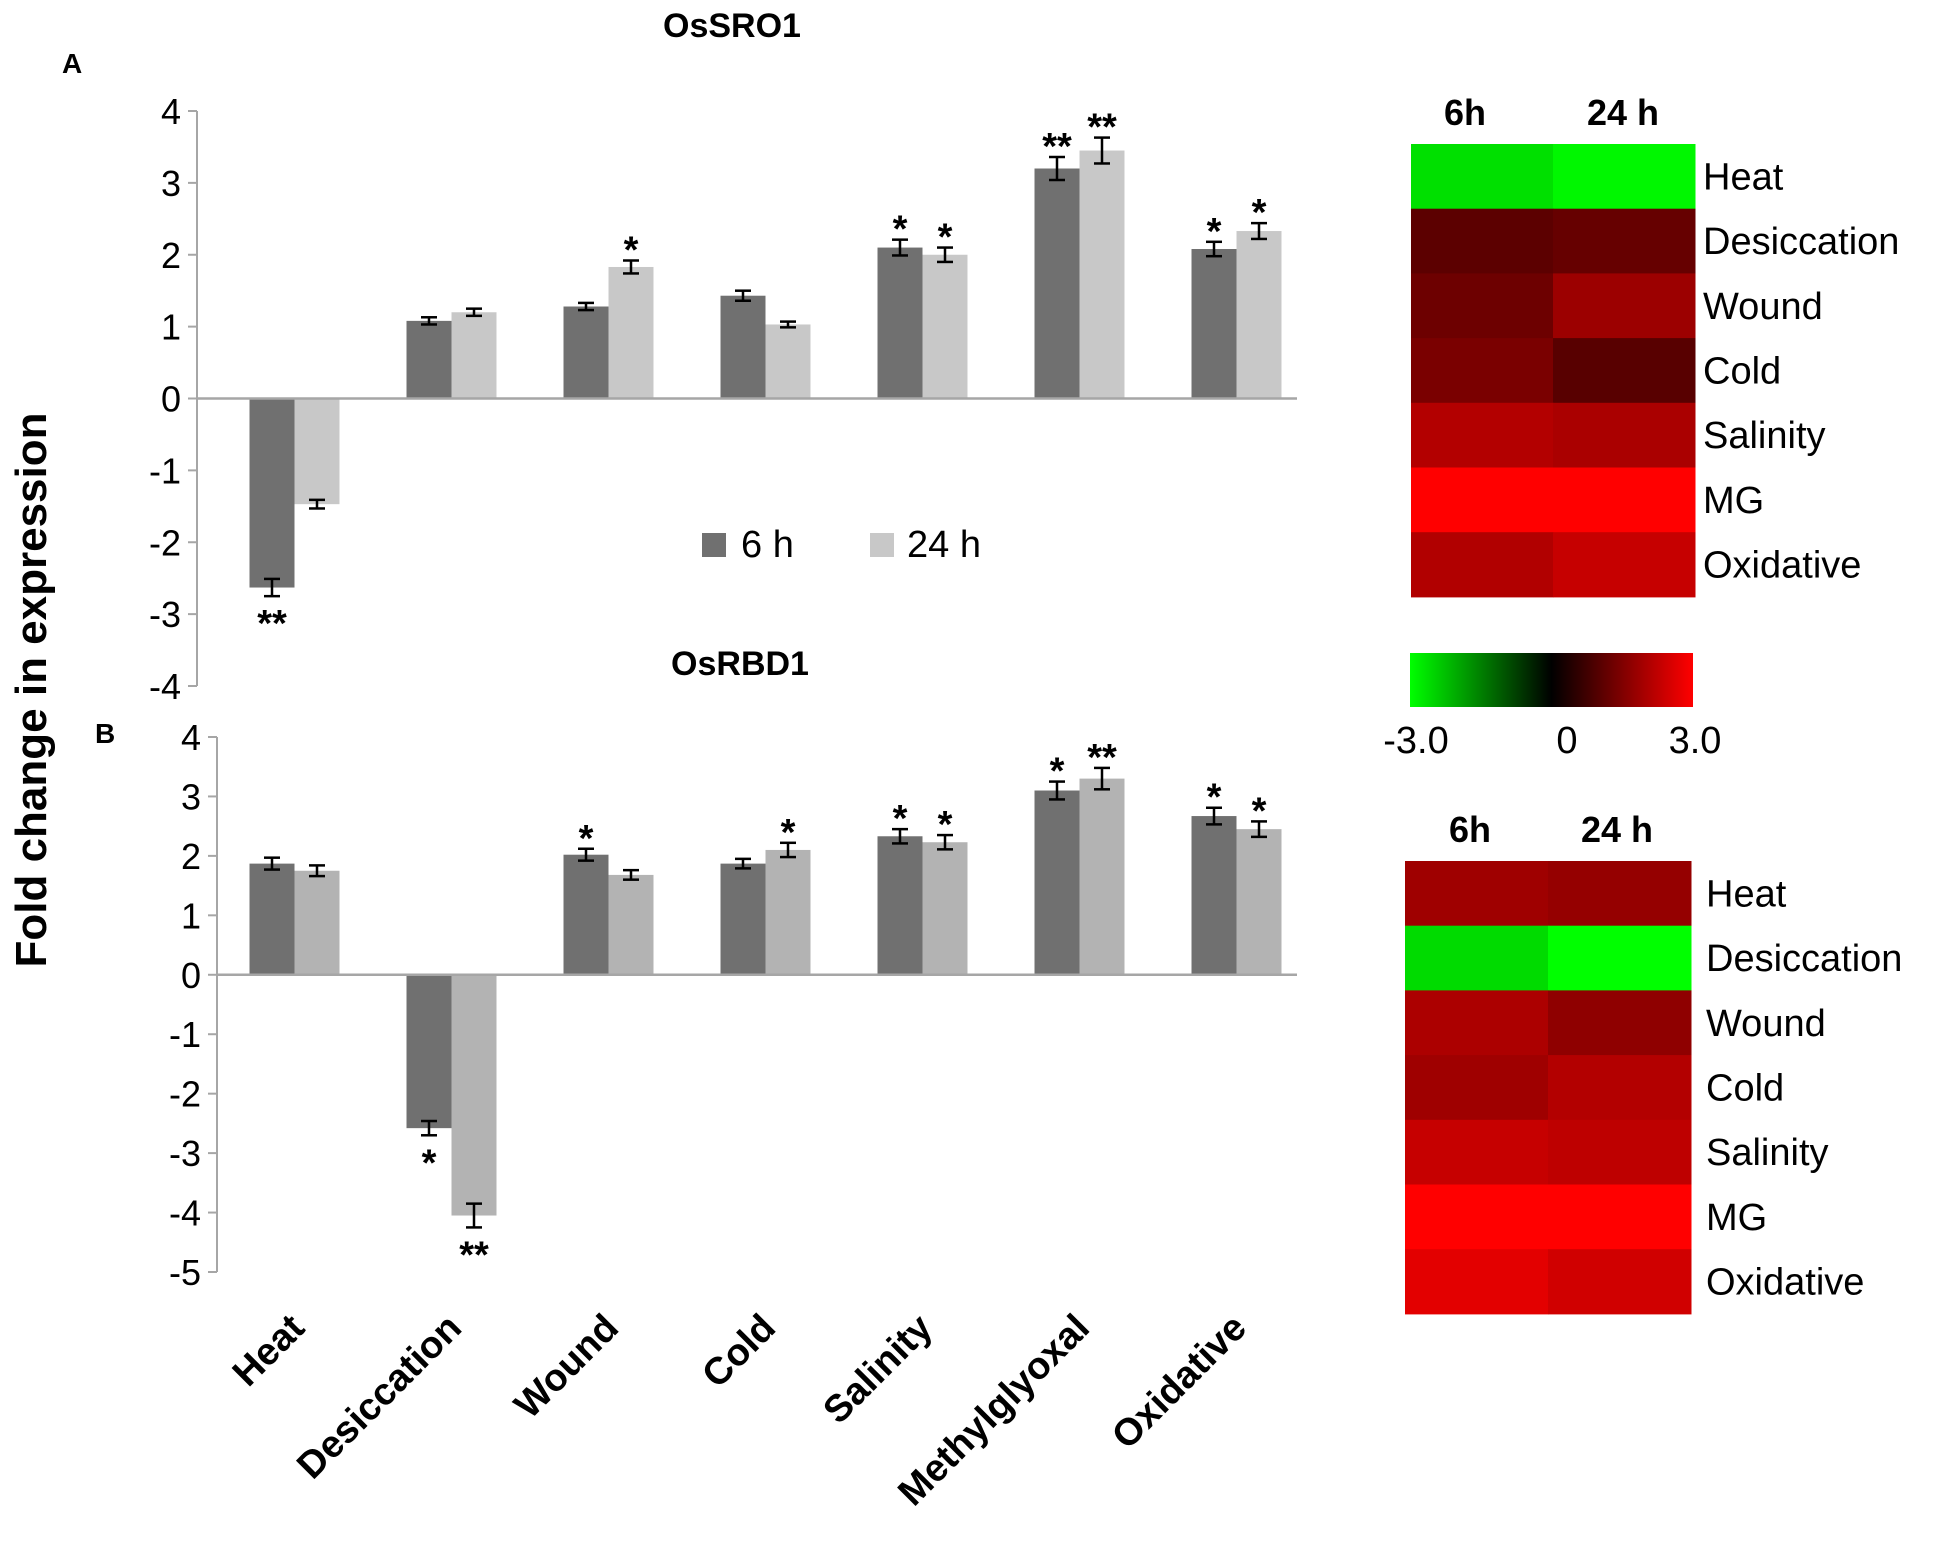  What do you see at coordinates (900, 323) in the screenshot?
I see `bar-a-salinity-6-h` at bounding box center [900, 323].